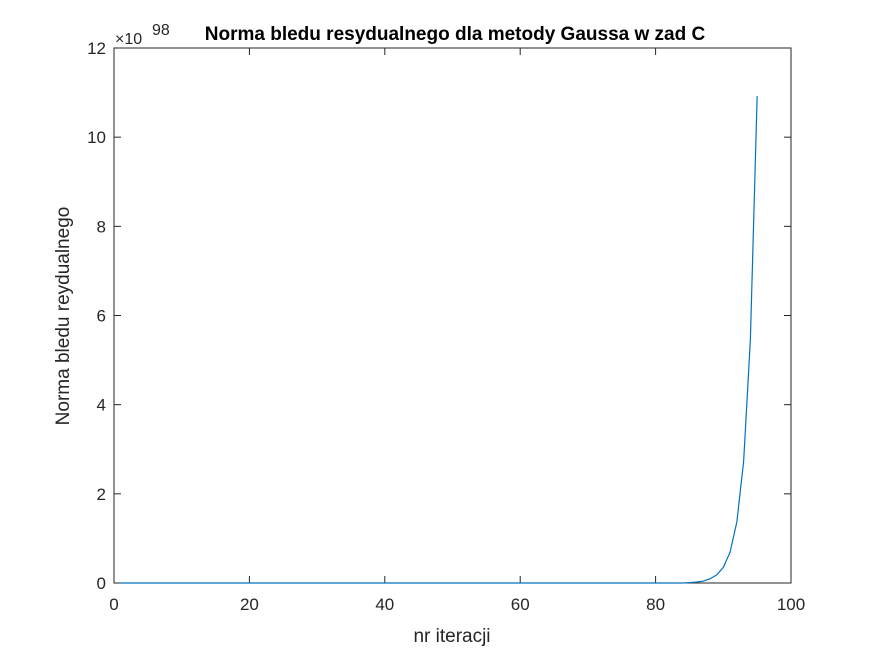  I want to click on y-tick-label: 12, so click(96, 48).